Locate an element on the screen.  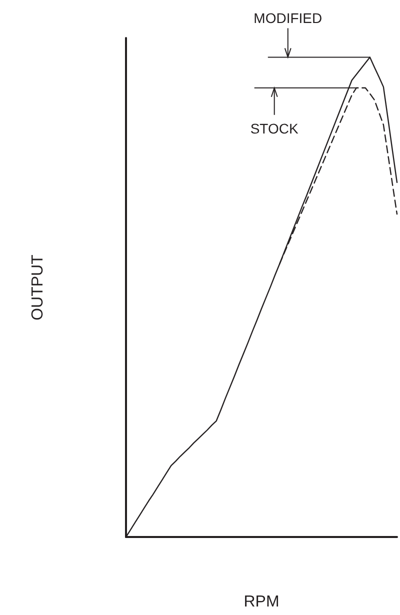
y-axis-title: OUTPUT is located at coordinates (38, 287).